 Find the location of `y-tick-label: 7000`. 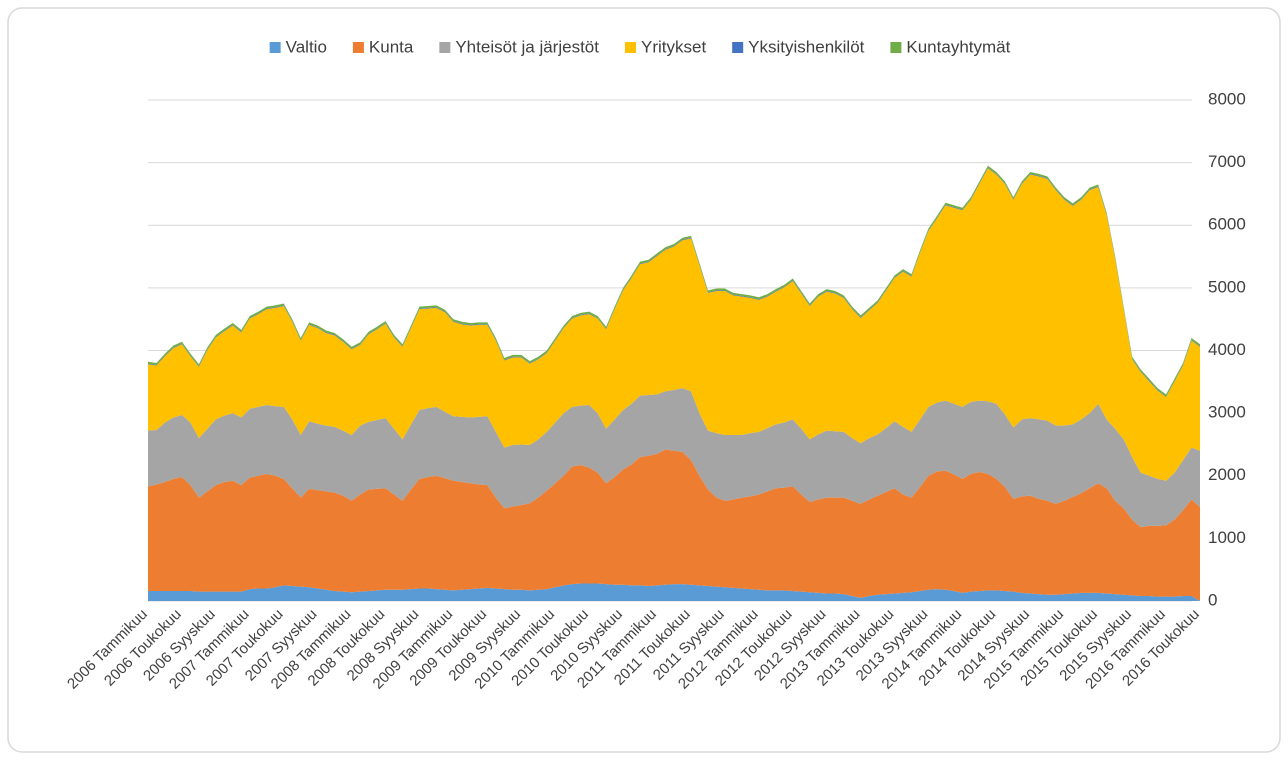

y-tick-label: 7000 is located at coordinates (1227, 161).